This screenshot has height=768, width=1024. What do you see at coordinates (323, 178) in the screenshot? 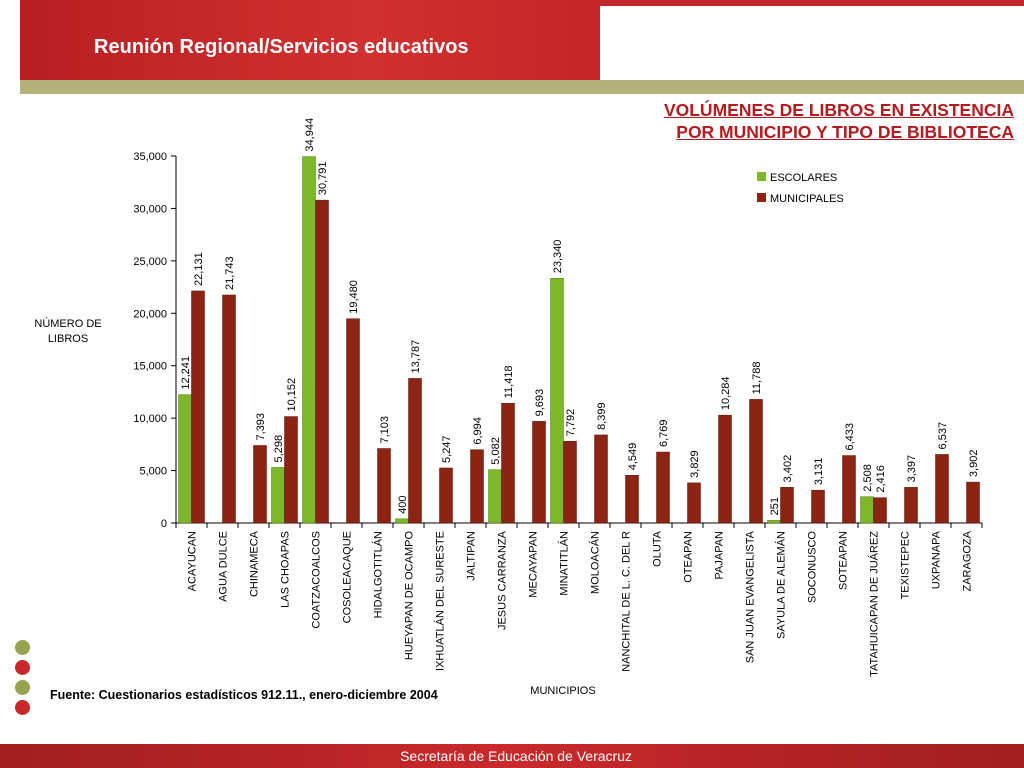
I see `data-label-municipales: 30,791` at bounding box center [323, 178].